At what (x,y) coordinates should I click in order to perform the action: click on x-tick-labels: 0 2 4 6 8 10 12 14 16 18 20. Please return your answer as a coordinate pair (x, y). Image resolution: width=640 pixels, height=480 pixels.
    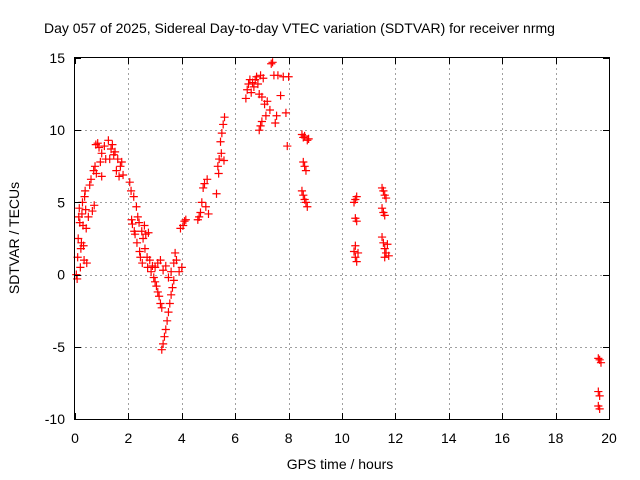
    Looking at the image, I should click on (344, 438).